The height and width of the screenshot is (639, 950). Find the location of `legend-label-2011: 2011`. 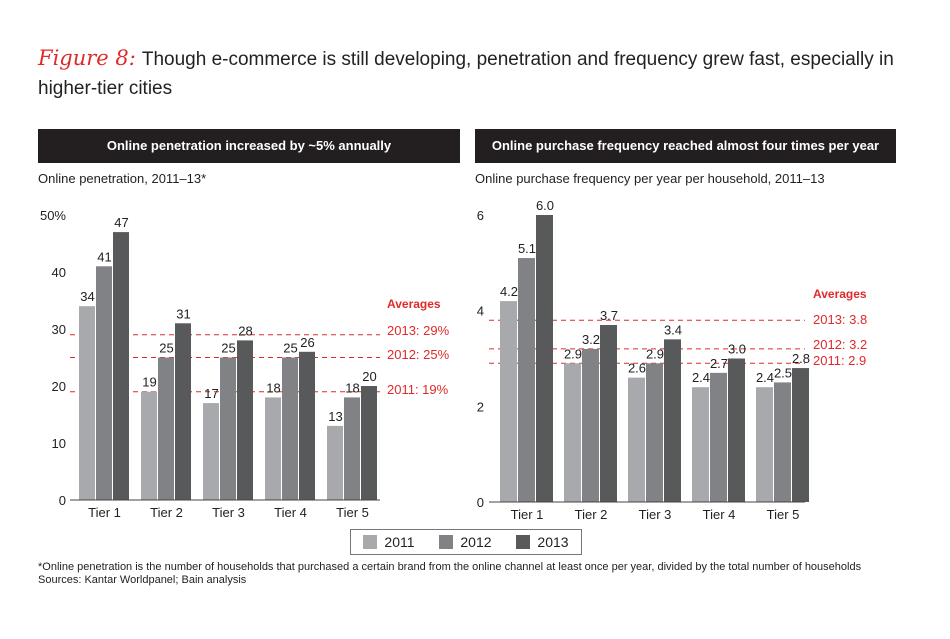

legend-label-2011: 2011 is located at coordinates (399, 542).